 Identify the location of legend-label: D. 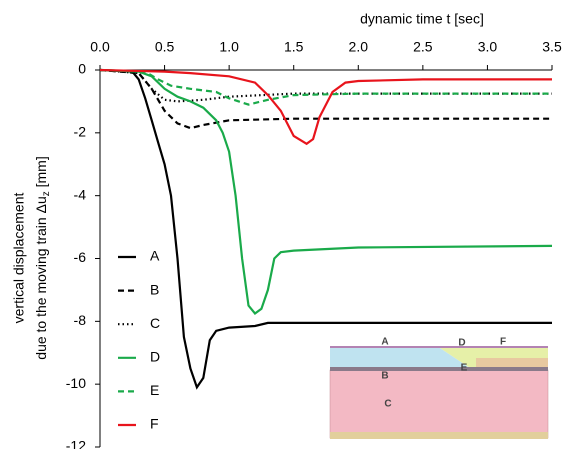
(155, 357).